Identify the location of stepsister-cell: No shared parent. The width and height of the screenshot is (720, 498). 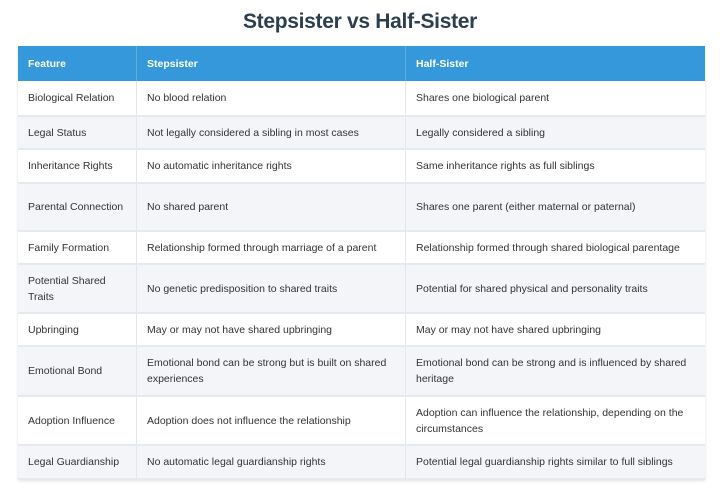
(271, 207).